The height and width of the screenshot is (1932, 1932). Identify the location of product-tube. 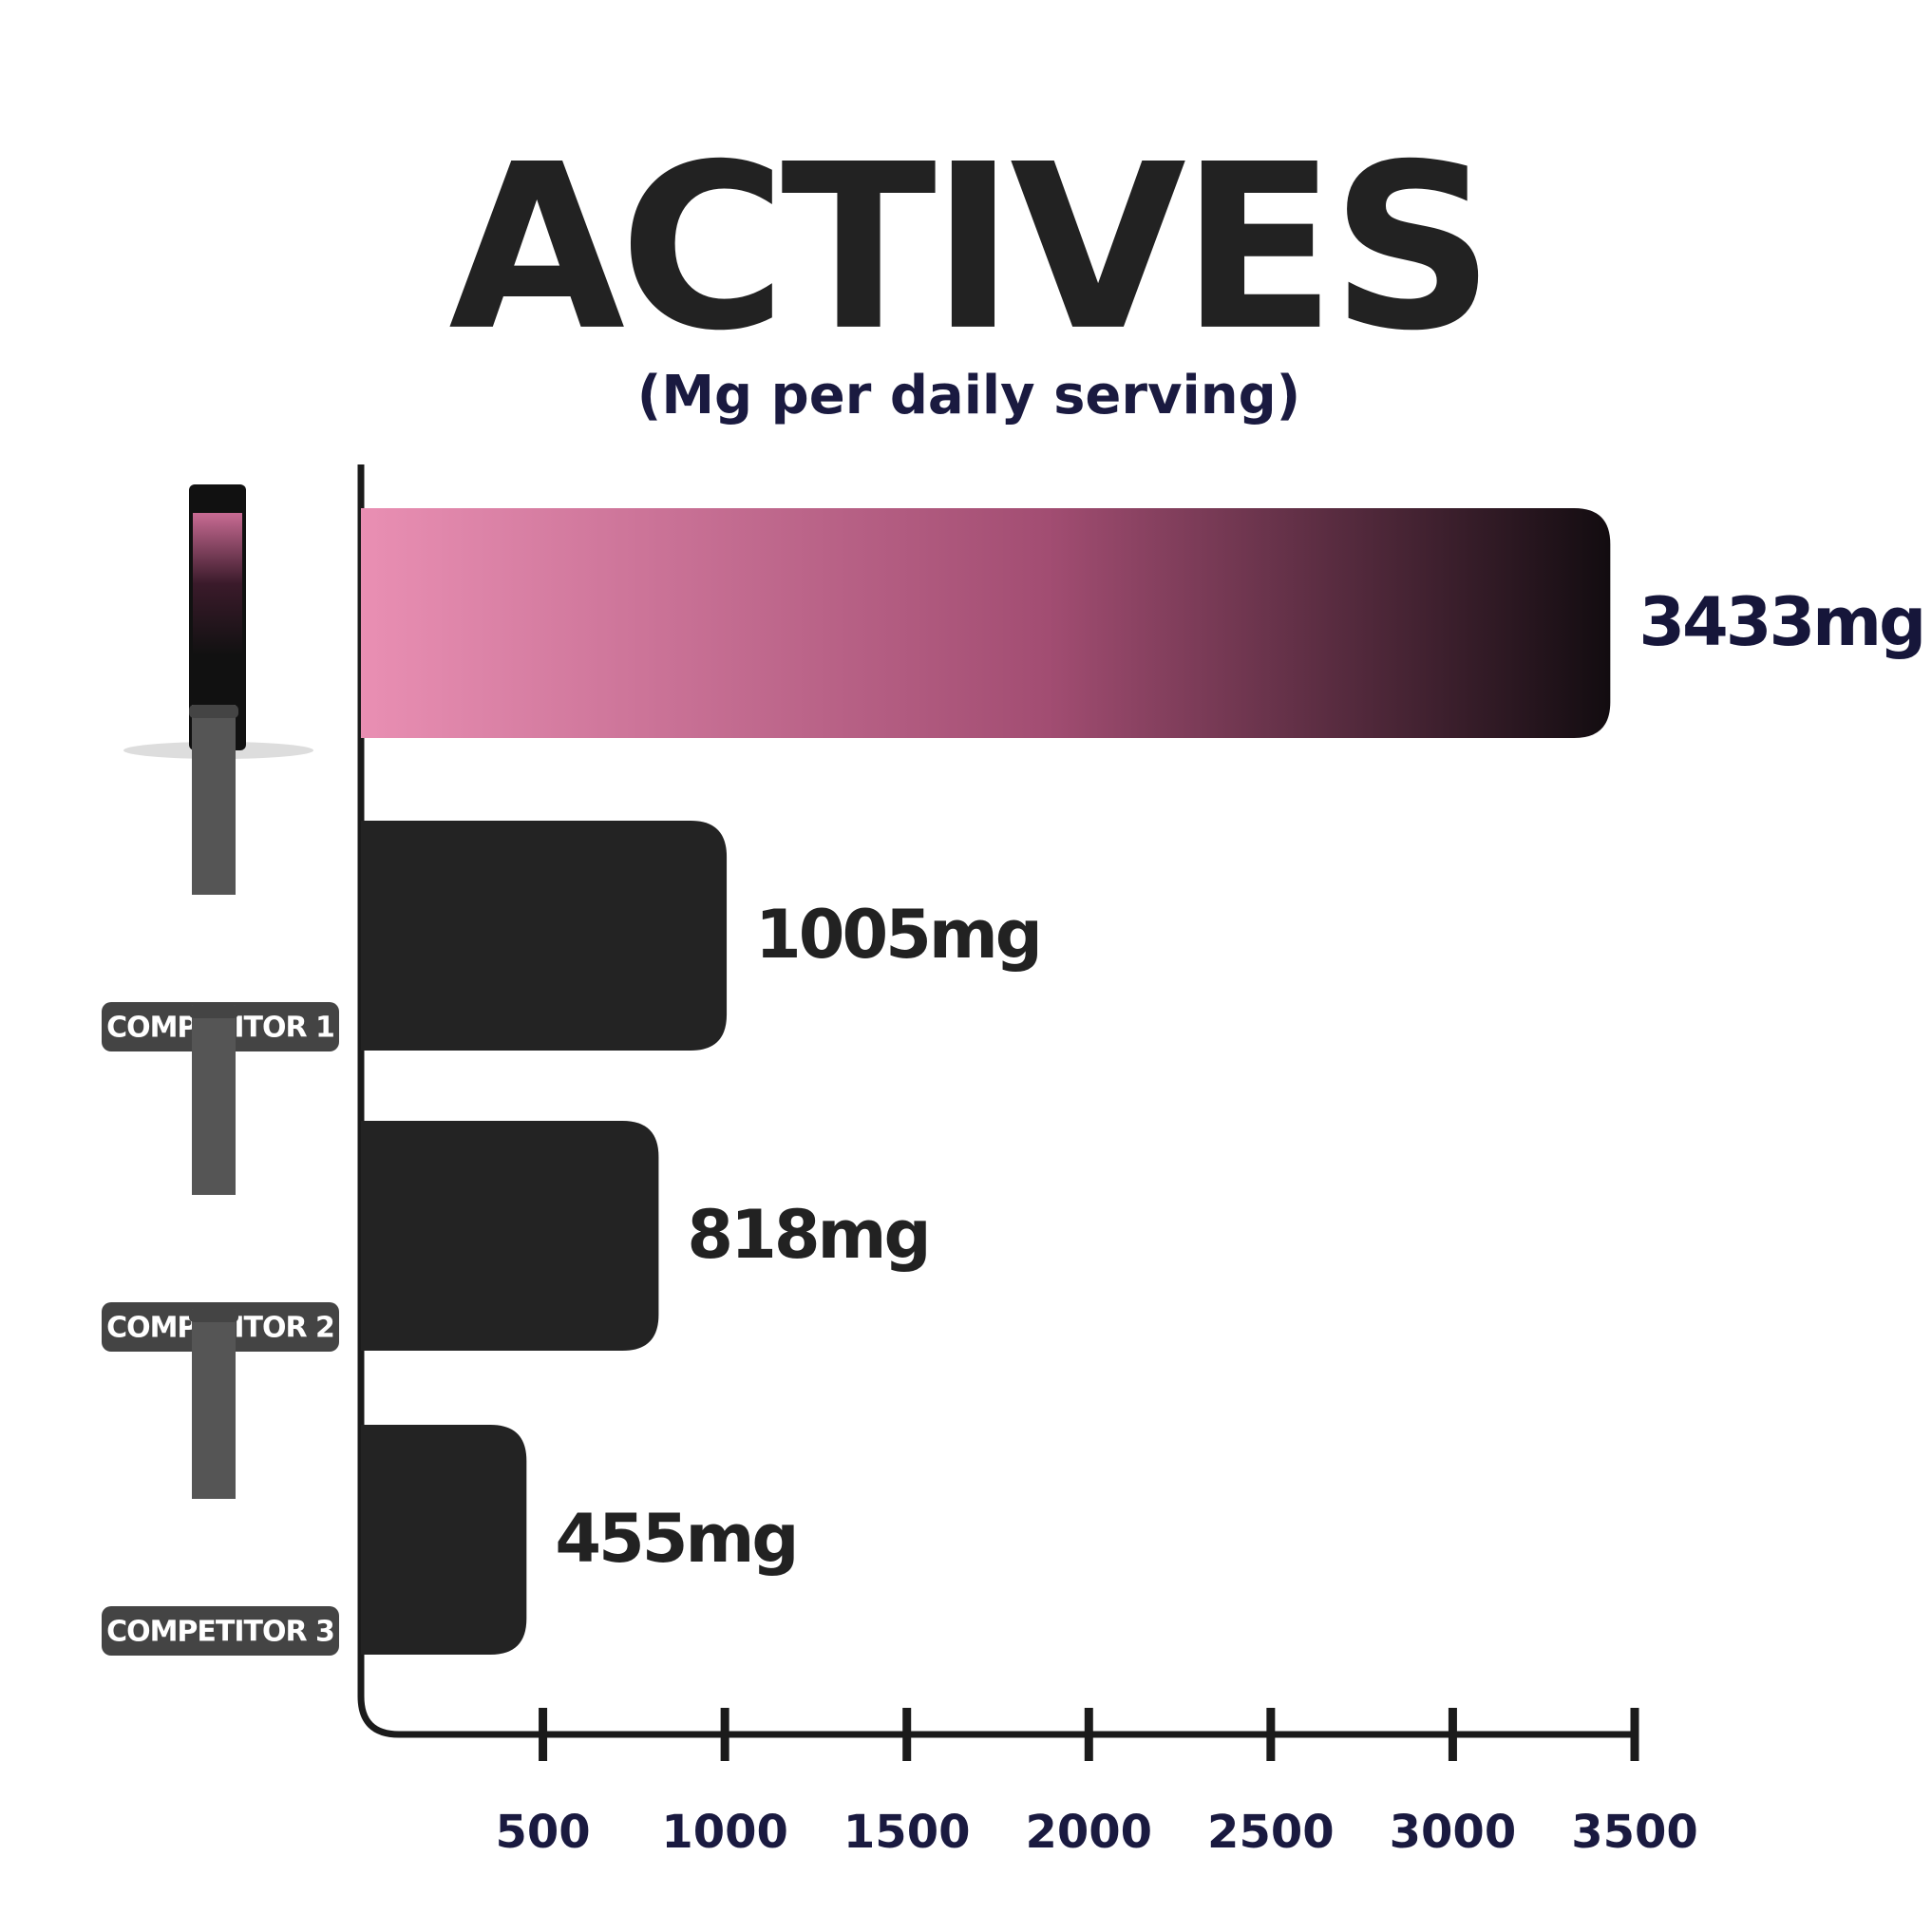
(218, 621).